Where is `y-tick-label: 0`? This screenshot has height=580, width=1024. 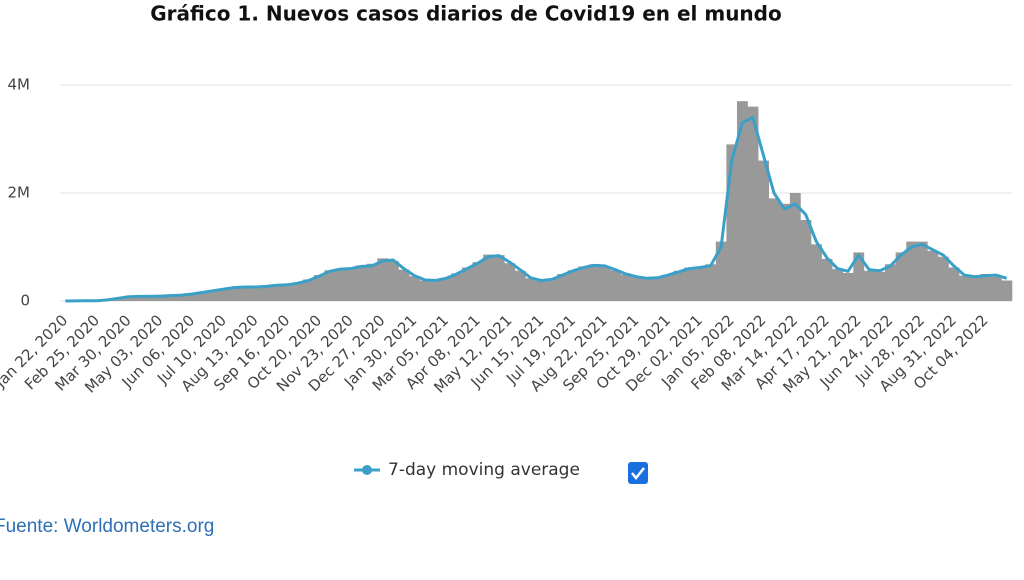
y-tick-label: 0 is located at coordinates (25, 301).